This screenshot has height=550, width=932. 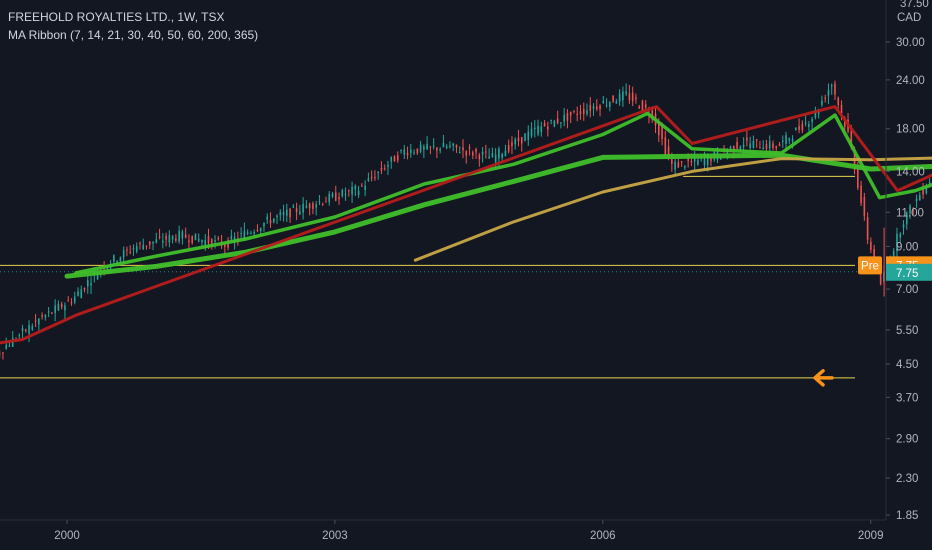 I want to click on currency-label: CAD, so click(x=909, y=18).